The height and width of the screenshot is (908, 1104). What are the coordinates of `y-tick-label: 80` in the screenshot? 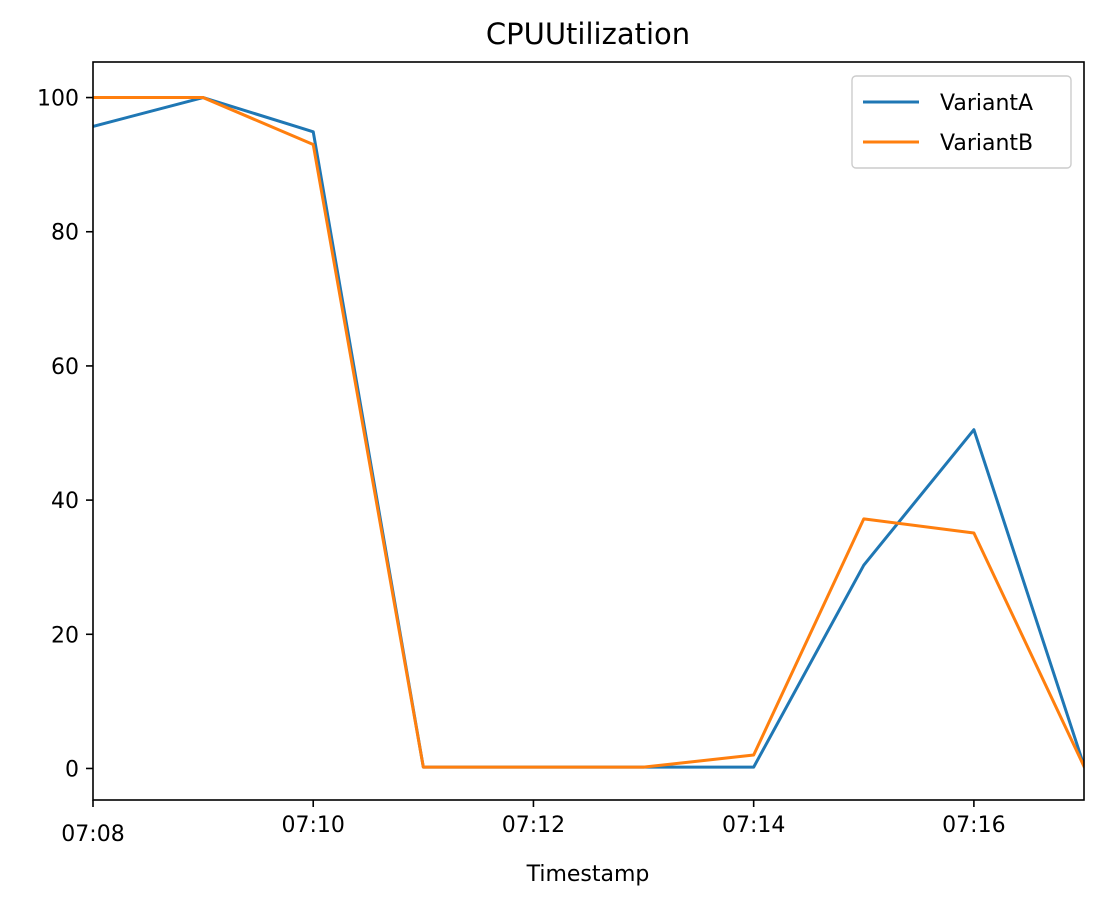 It's located at (65, 233).